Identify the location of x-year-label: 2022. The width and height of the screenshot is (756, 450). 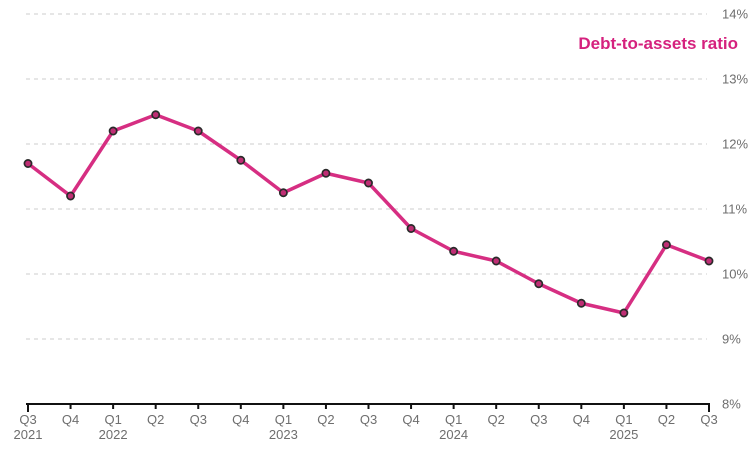
(113, 434).